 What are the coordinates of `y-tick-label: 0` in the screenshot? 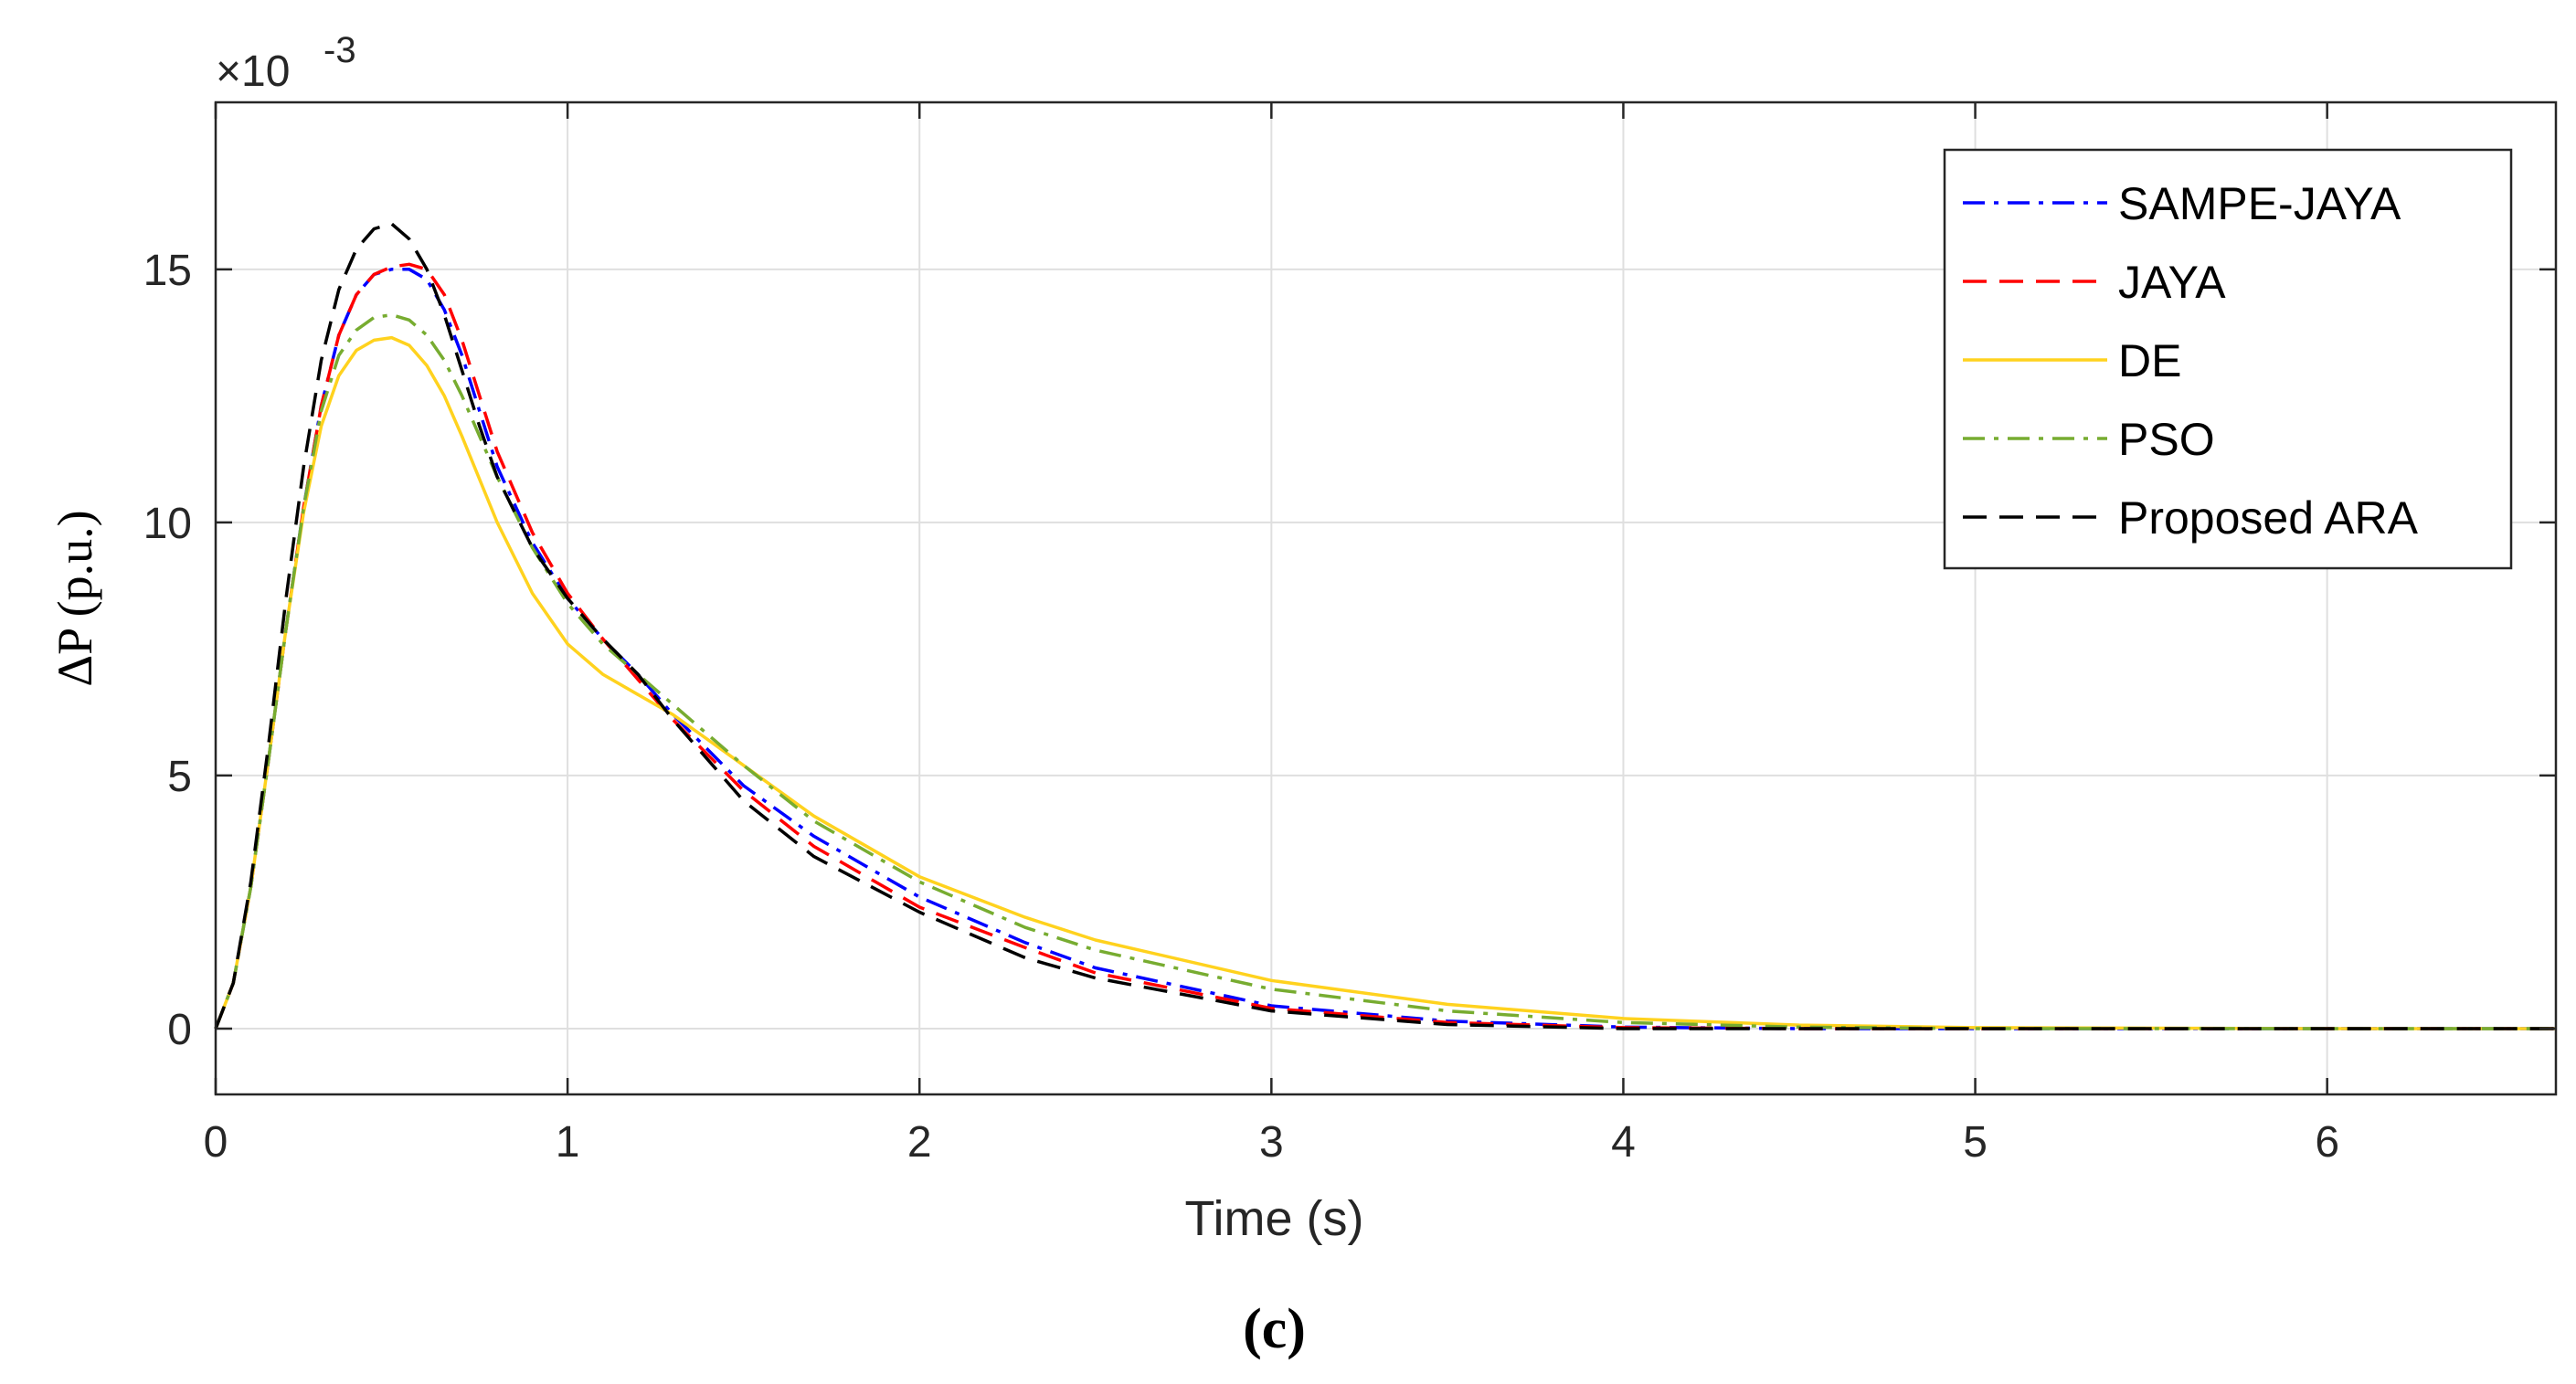 It's located at (179, 1030).